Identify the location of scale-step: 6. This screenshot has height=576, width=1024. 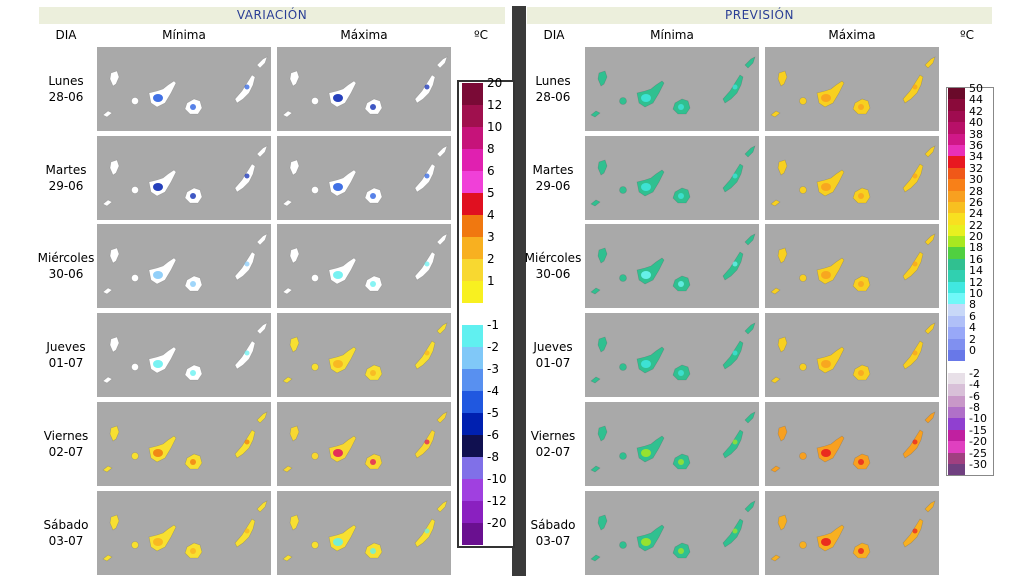
(970, 319).